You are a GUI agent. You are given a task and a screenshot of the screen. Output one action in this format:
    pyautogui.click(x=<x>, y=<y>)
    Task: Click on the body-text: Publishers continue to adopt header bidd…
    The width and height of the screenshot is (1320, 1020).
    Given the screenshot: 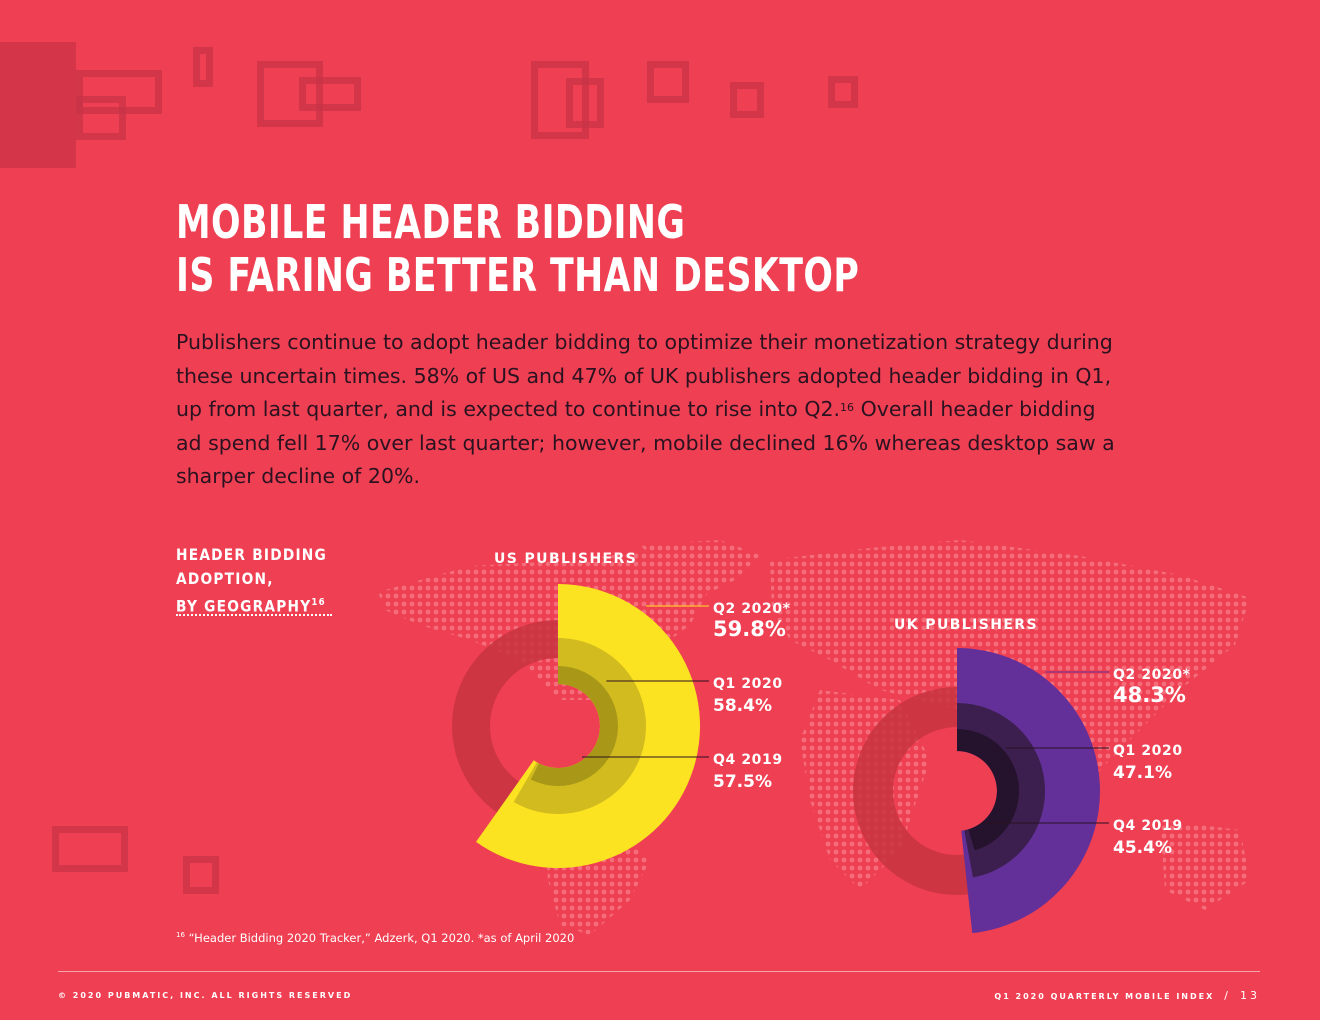 What is the action you would take?
    pyautogui.click(x=644, y=375)
    